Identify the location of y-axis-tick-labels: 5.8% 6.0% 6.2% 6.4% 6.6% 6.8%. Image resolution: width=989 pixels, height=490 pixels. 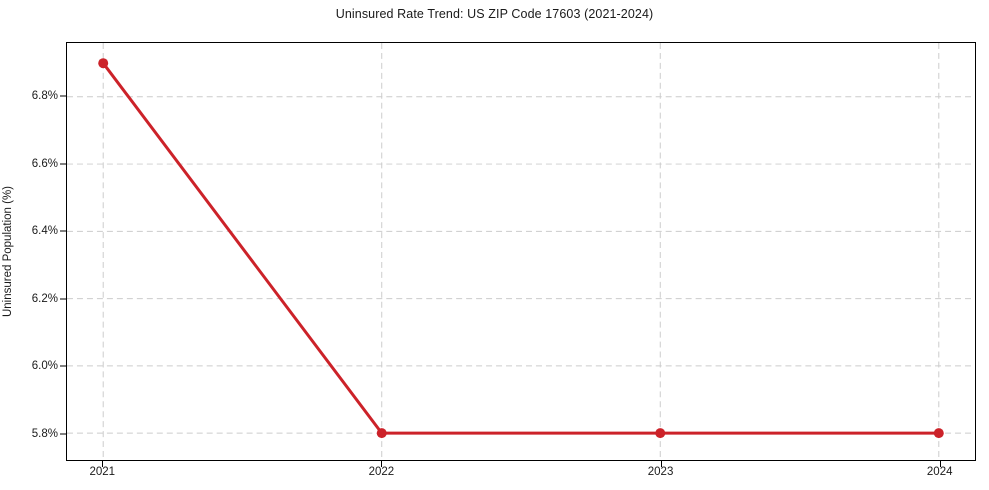
(29, 251).